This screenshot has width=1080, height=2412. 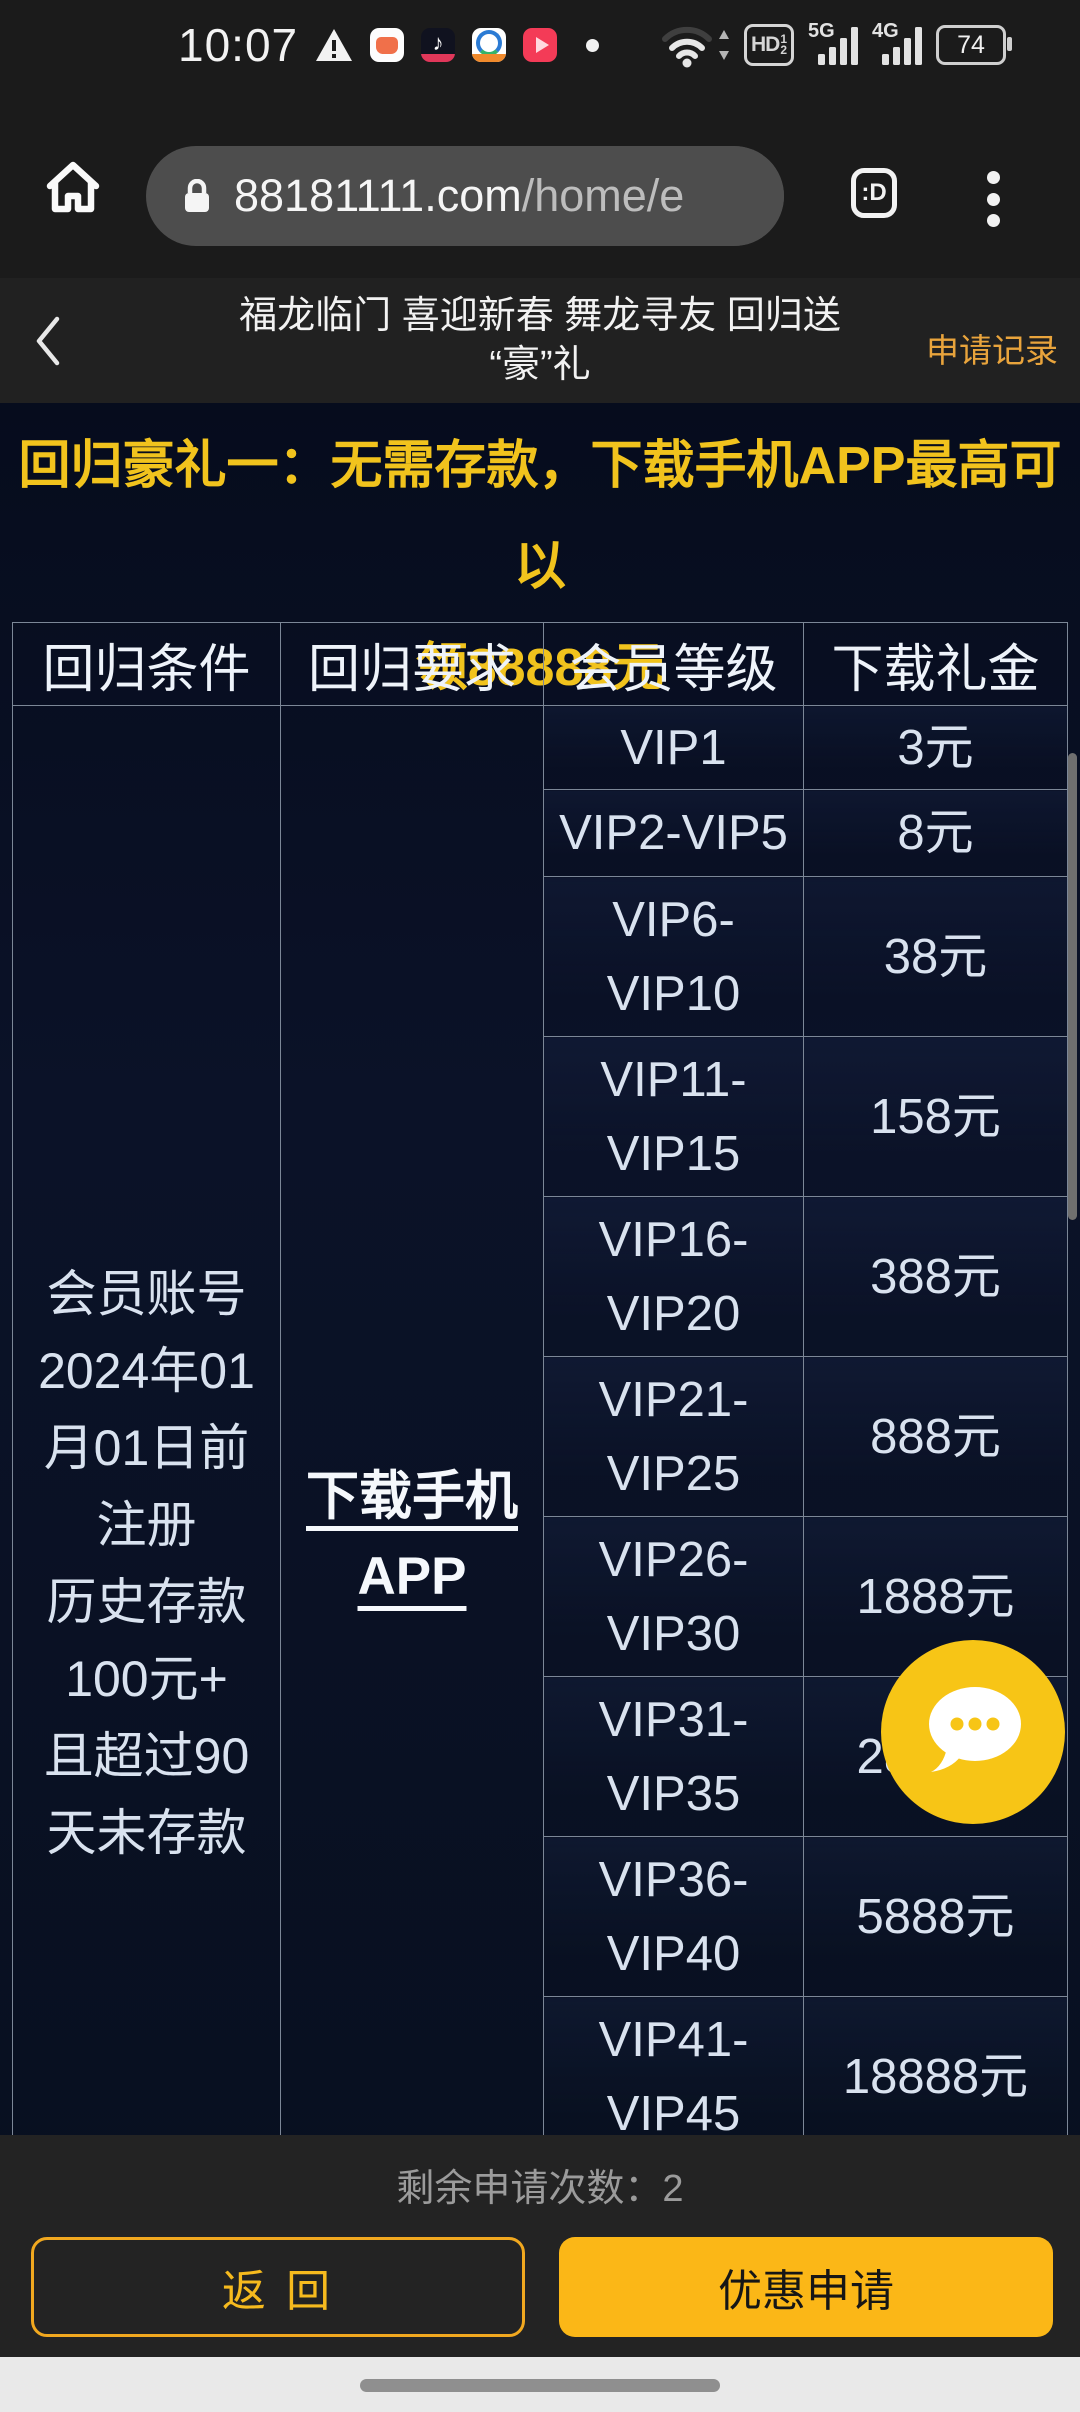 What do you see at coordinates (540, 1276) in the screenshot?
I see `table-row: VIP16- VIP20 388元` at bounding box center [540, 1276].